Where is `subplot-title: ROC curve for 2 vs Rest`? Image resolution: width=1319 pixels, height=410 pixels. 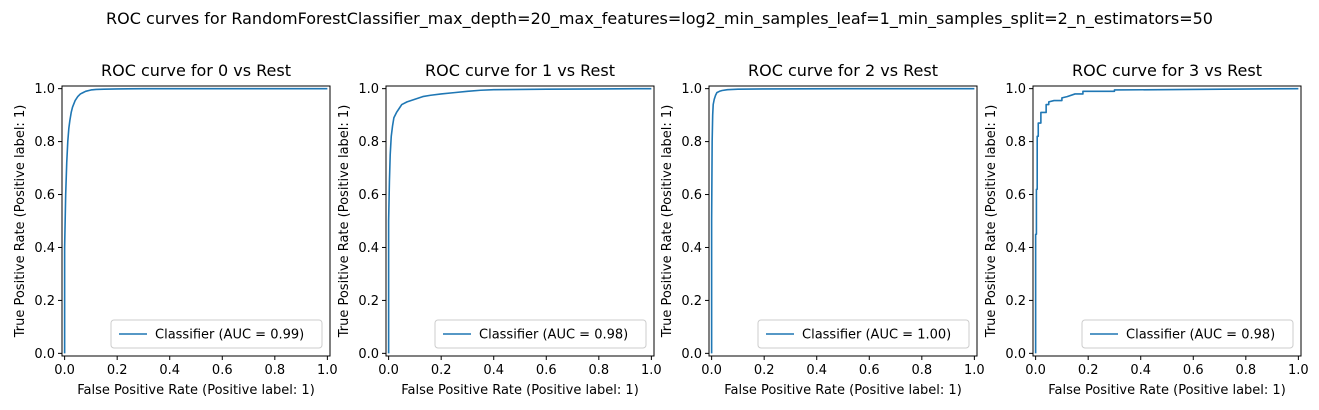
subplot-title: ROC curve for 2 vs Rest is located at coordinates (843, 70).